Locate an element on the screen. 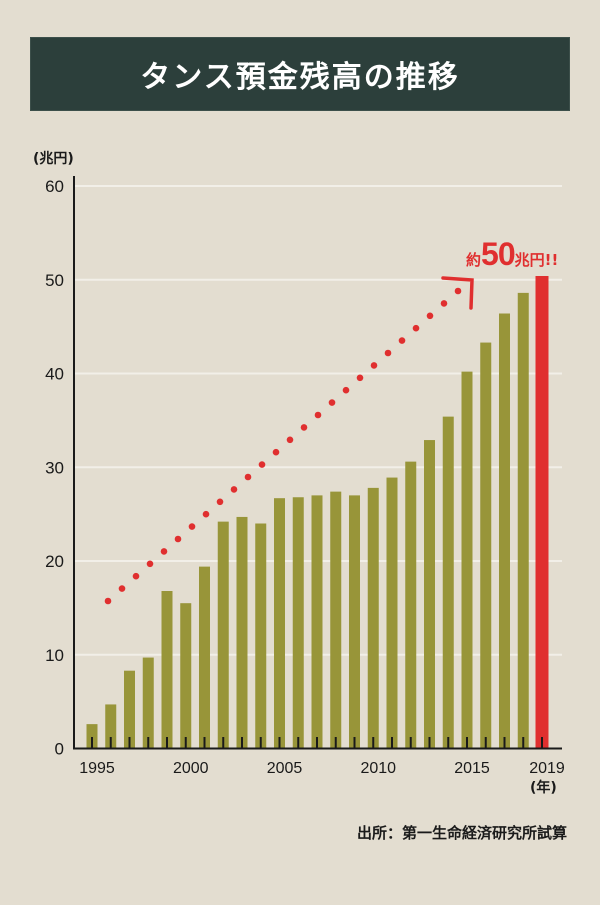 This screenshot has height=905, width=600. bar-2000 is located at coordinates (186, 676).